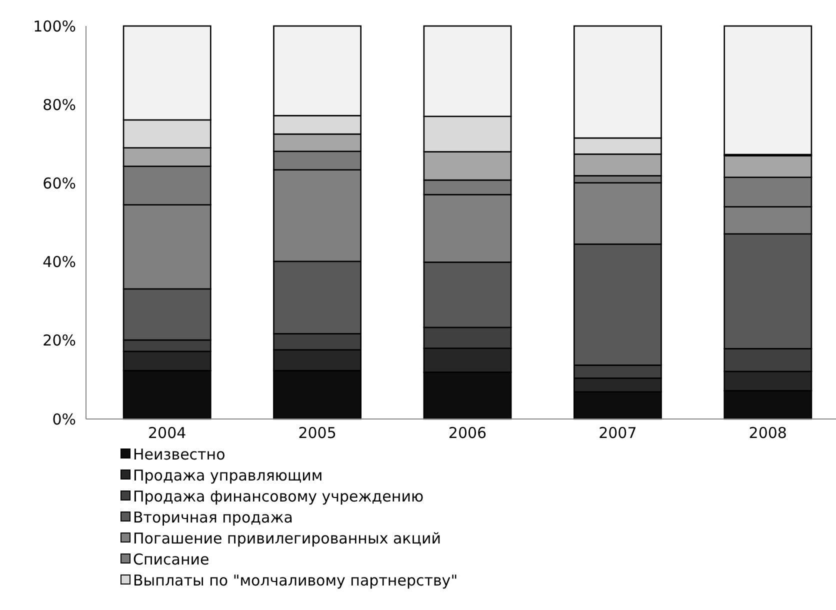 This screenshot has height=610, width=836. Describe the element at coordinates (59, 183) in the screenshot. I see `y-tick-label: 60%` at that location.